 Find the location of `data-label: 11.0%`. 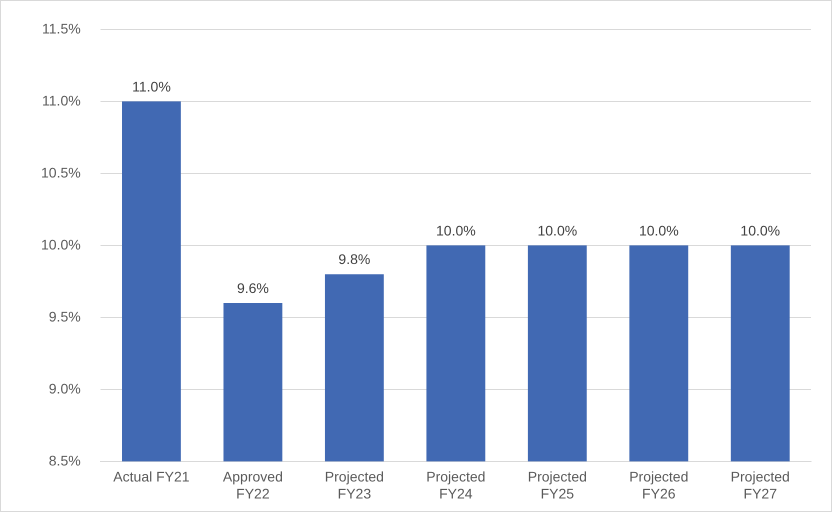

data-label: 11.0% is located at coordinates (151, 86).